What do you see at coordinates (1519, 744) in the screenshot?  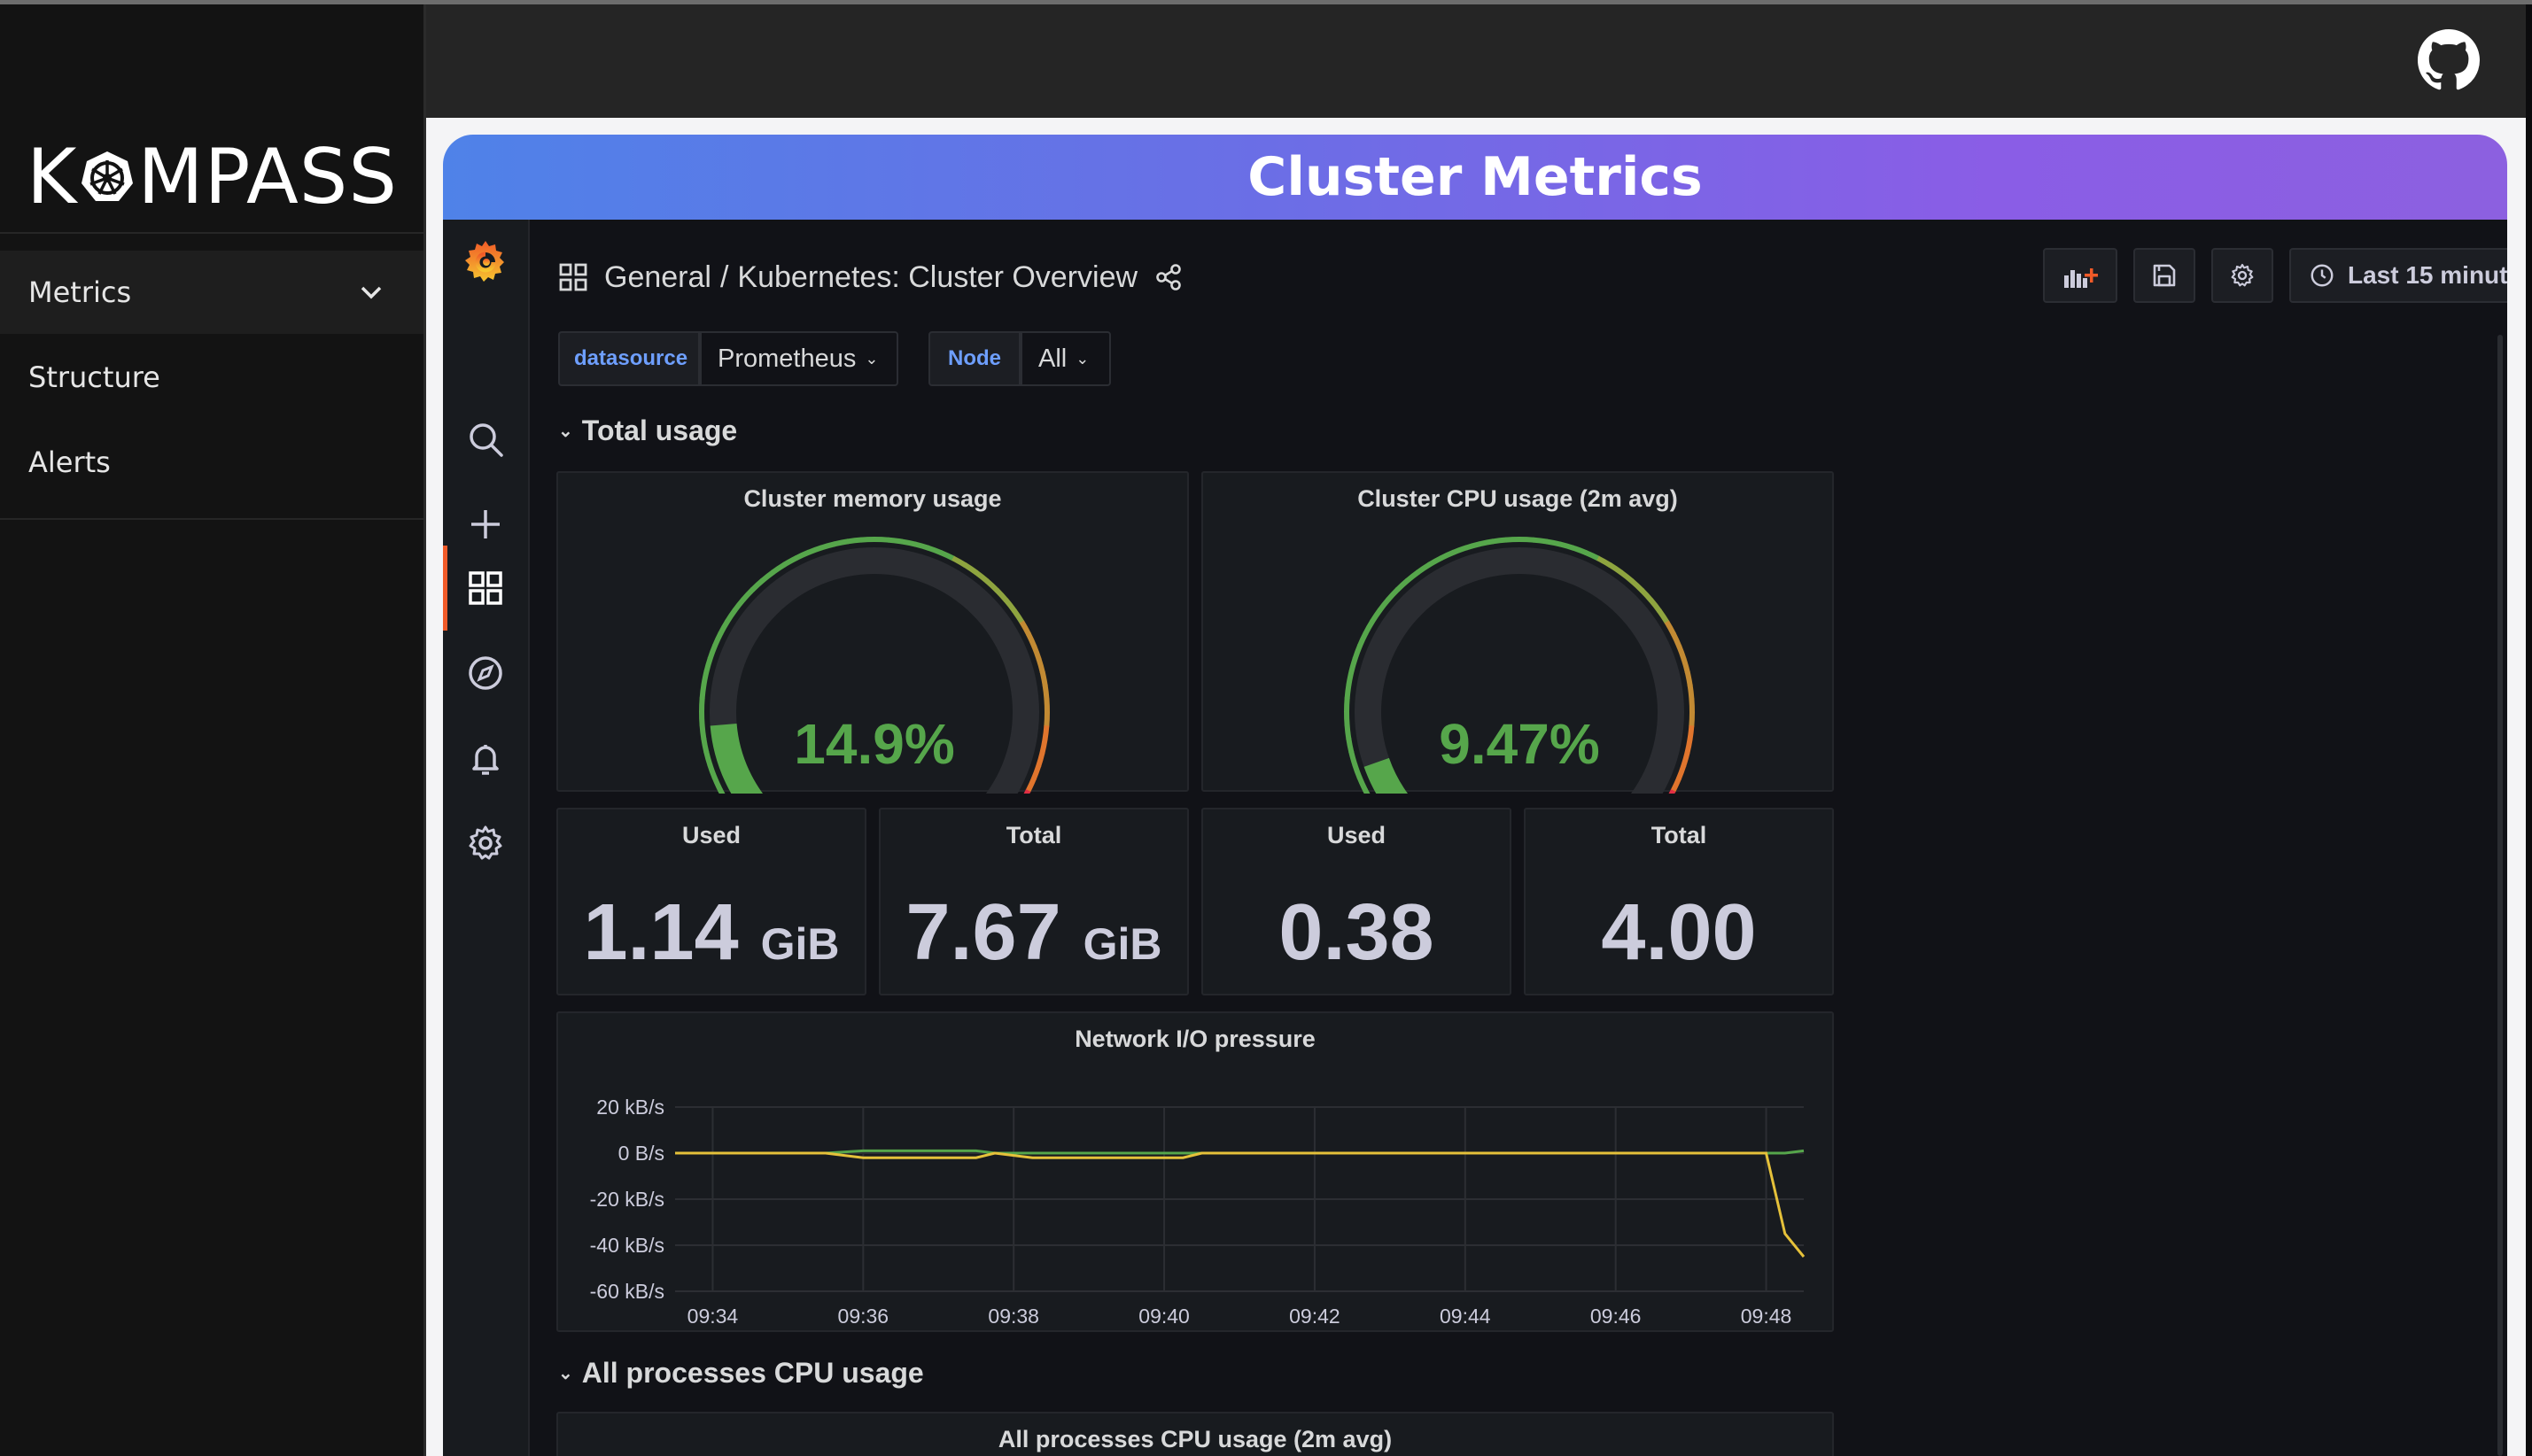 I see `gauge-value: 9.47%` at bounding box center [1519, 744].